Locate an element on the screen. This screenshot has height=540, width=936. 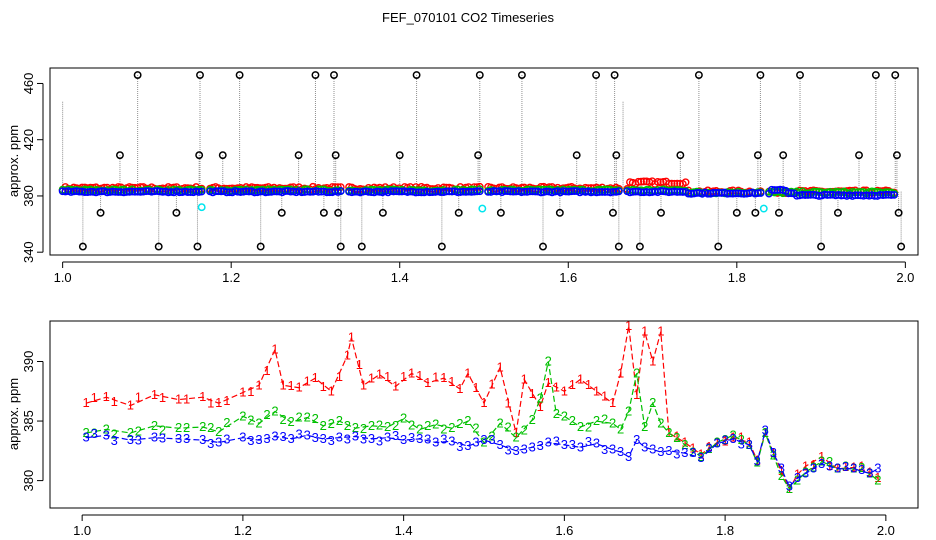
series-1-point is located at coordinates (657, 181).